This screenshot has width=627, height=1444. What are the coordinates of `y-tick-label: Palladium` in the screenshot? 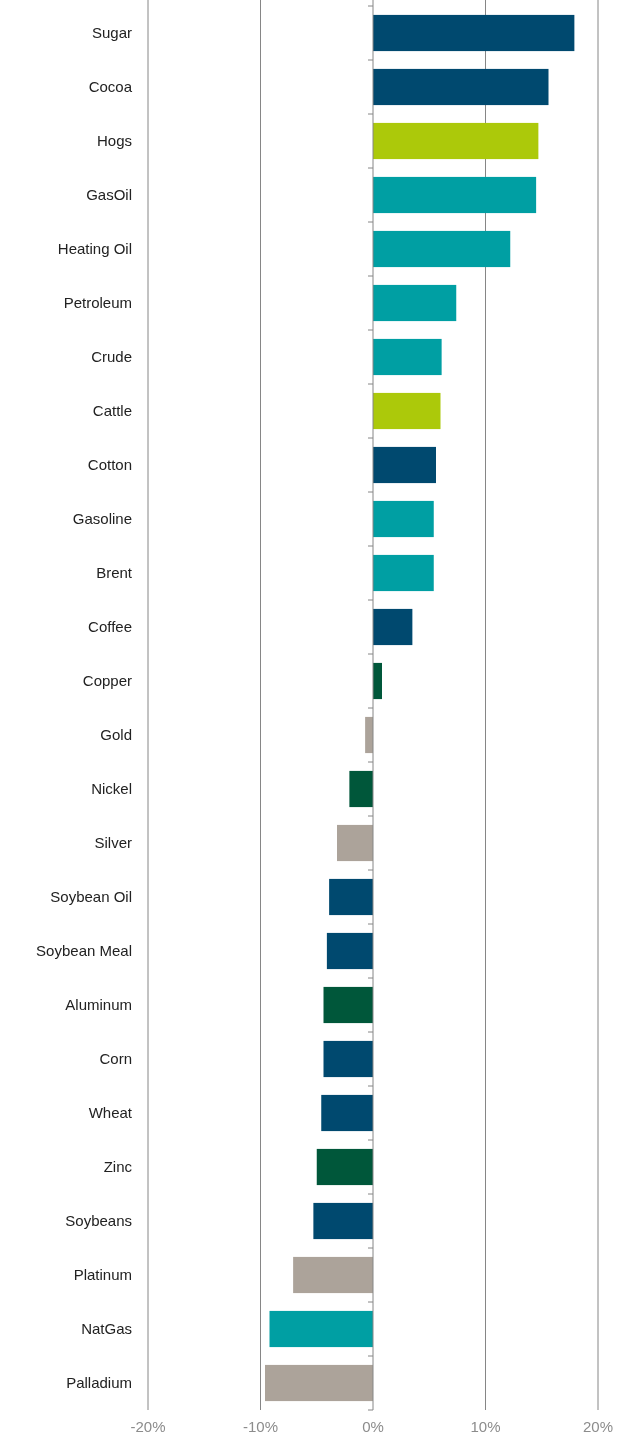 It's located at (99, 1383).